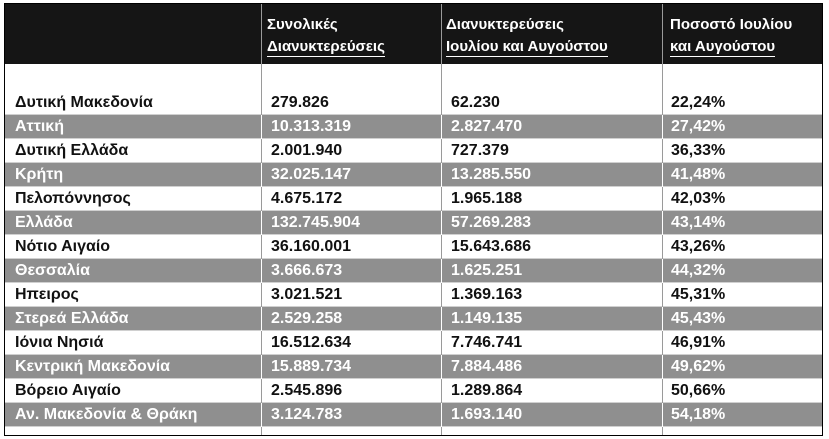 The image size is (829, 439). I want to click on percent-cell: 41,48%, so click(698, 174).